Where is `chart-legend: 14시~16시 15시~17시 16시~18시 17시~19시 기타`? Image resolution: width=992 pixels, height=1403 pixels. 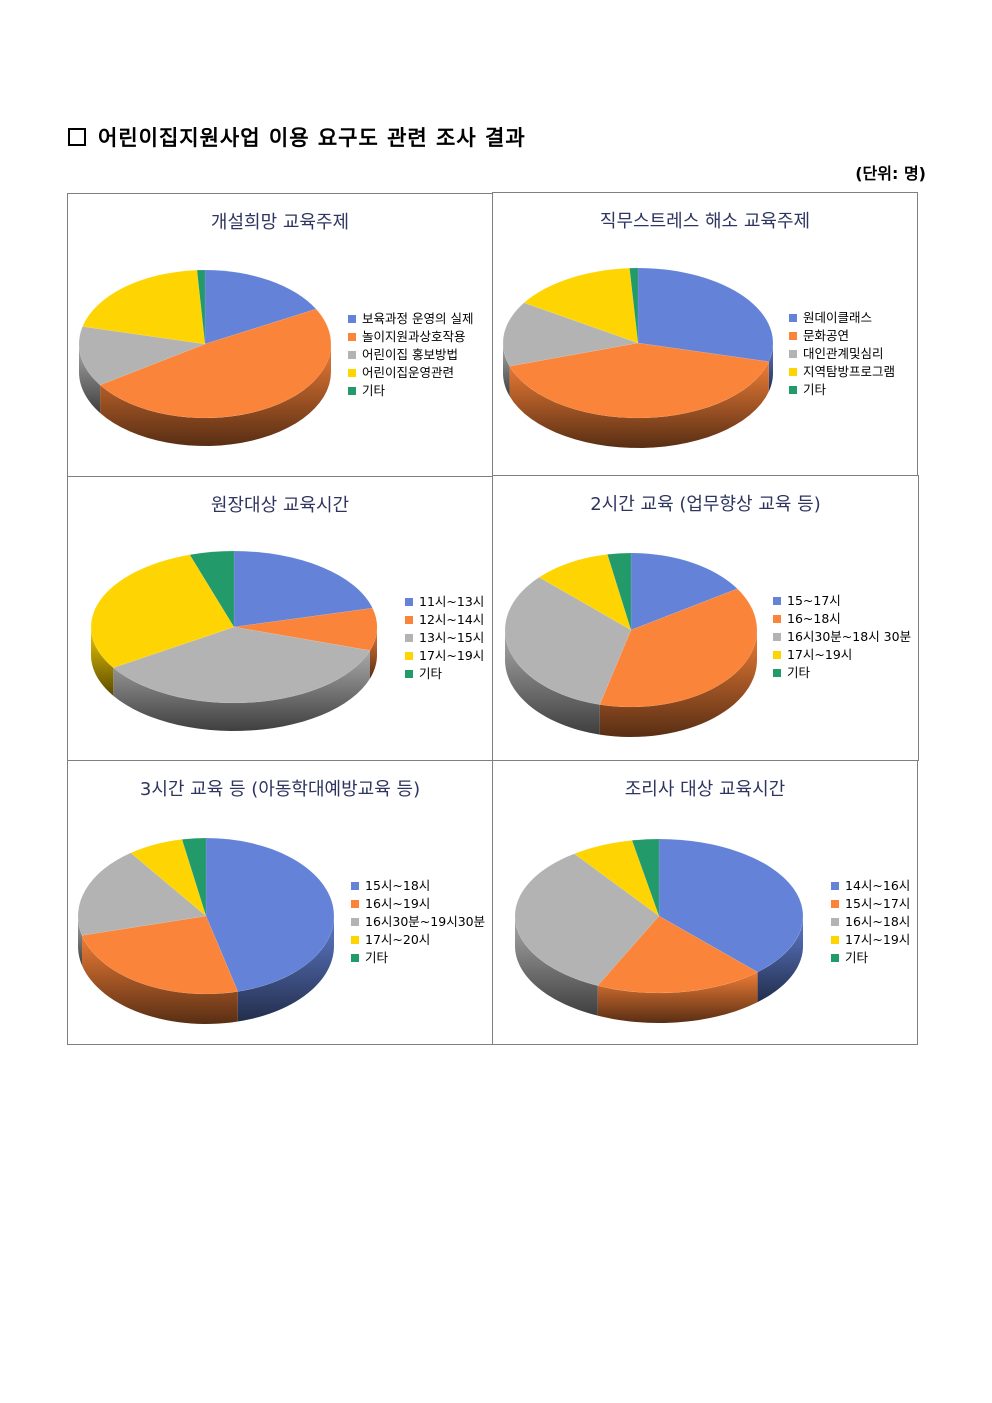 chart-legend: 14시~16시 15시~17시 16시~18시 17시~19시 기타 is located at coordinates (870, 922).